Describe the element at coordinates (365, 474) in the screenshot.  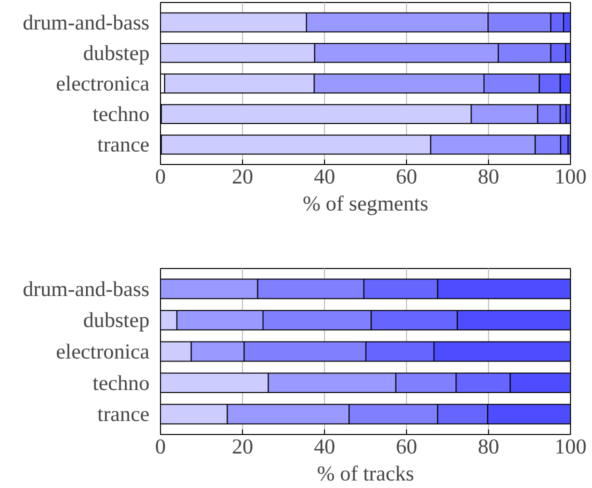
I see `x-axis-title: % of tracks` at that location.